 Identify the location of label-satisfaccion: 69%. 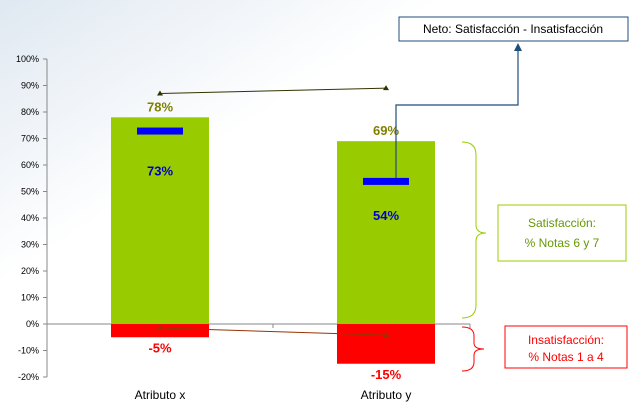
(386, 130).